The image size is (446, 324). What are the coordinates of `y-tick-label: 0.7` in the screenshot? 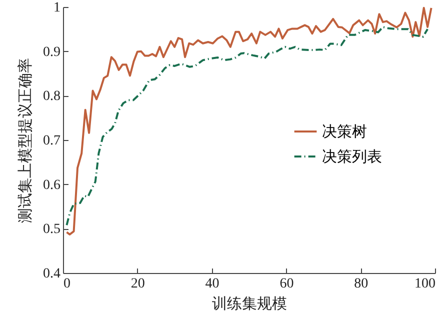 It's located at (51, 141).